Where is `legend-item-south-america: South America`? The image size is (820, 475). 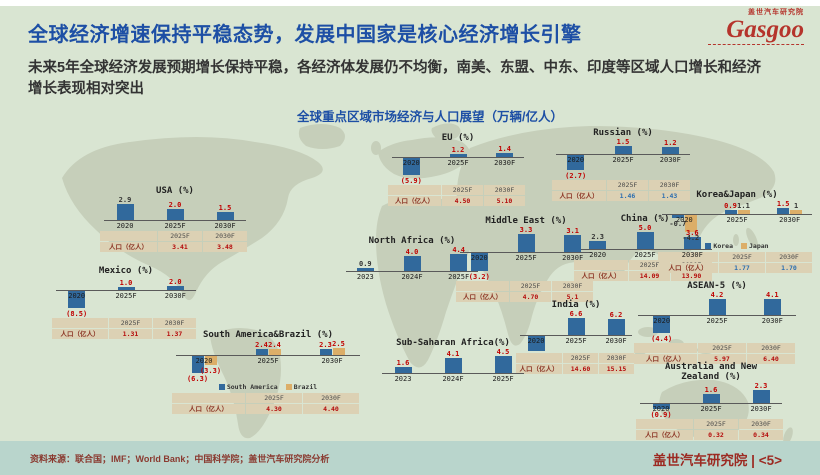 legend-item-south-america: South America is located at coordinates (248, 386).